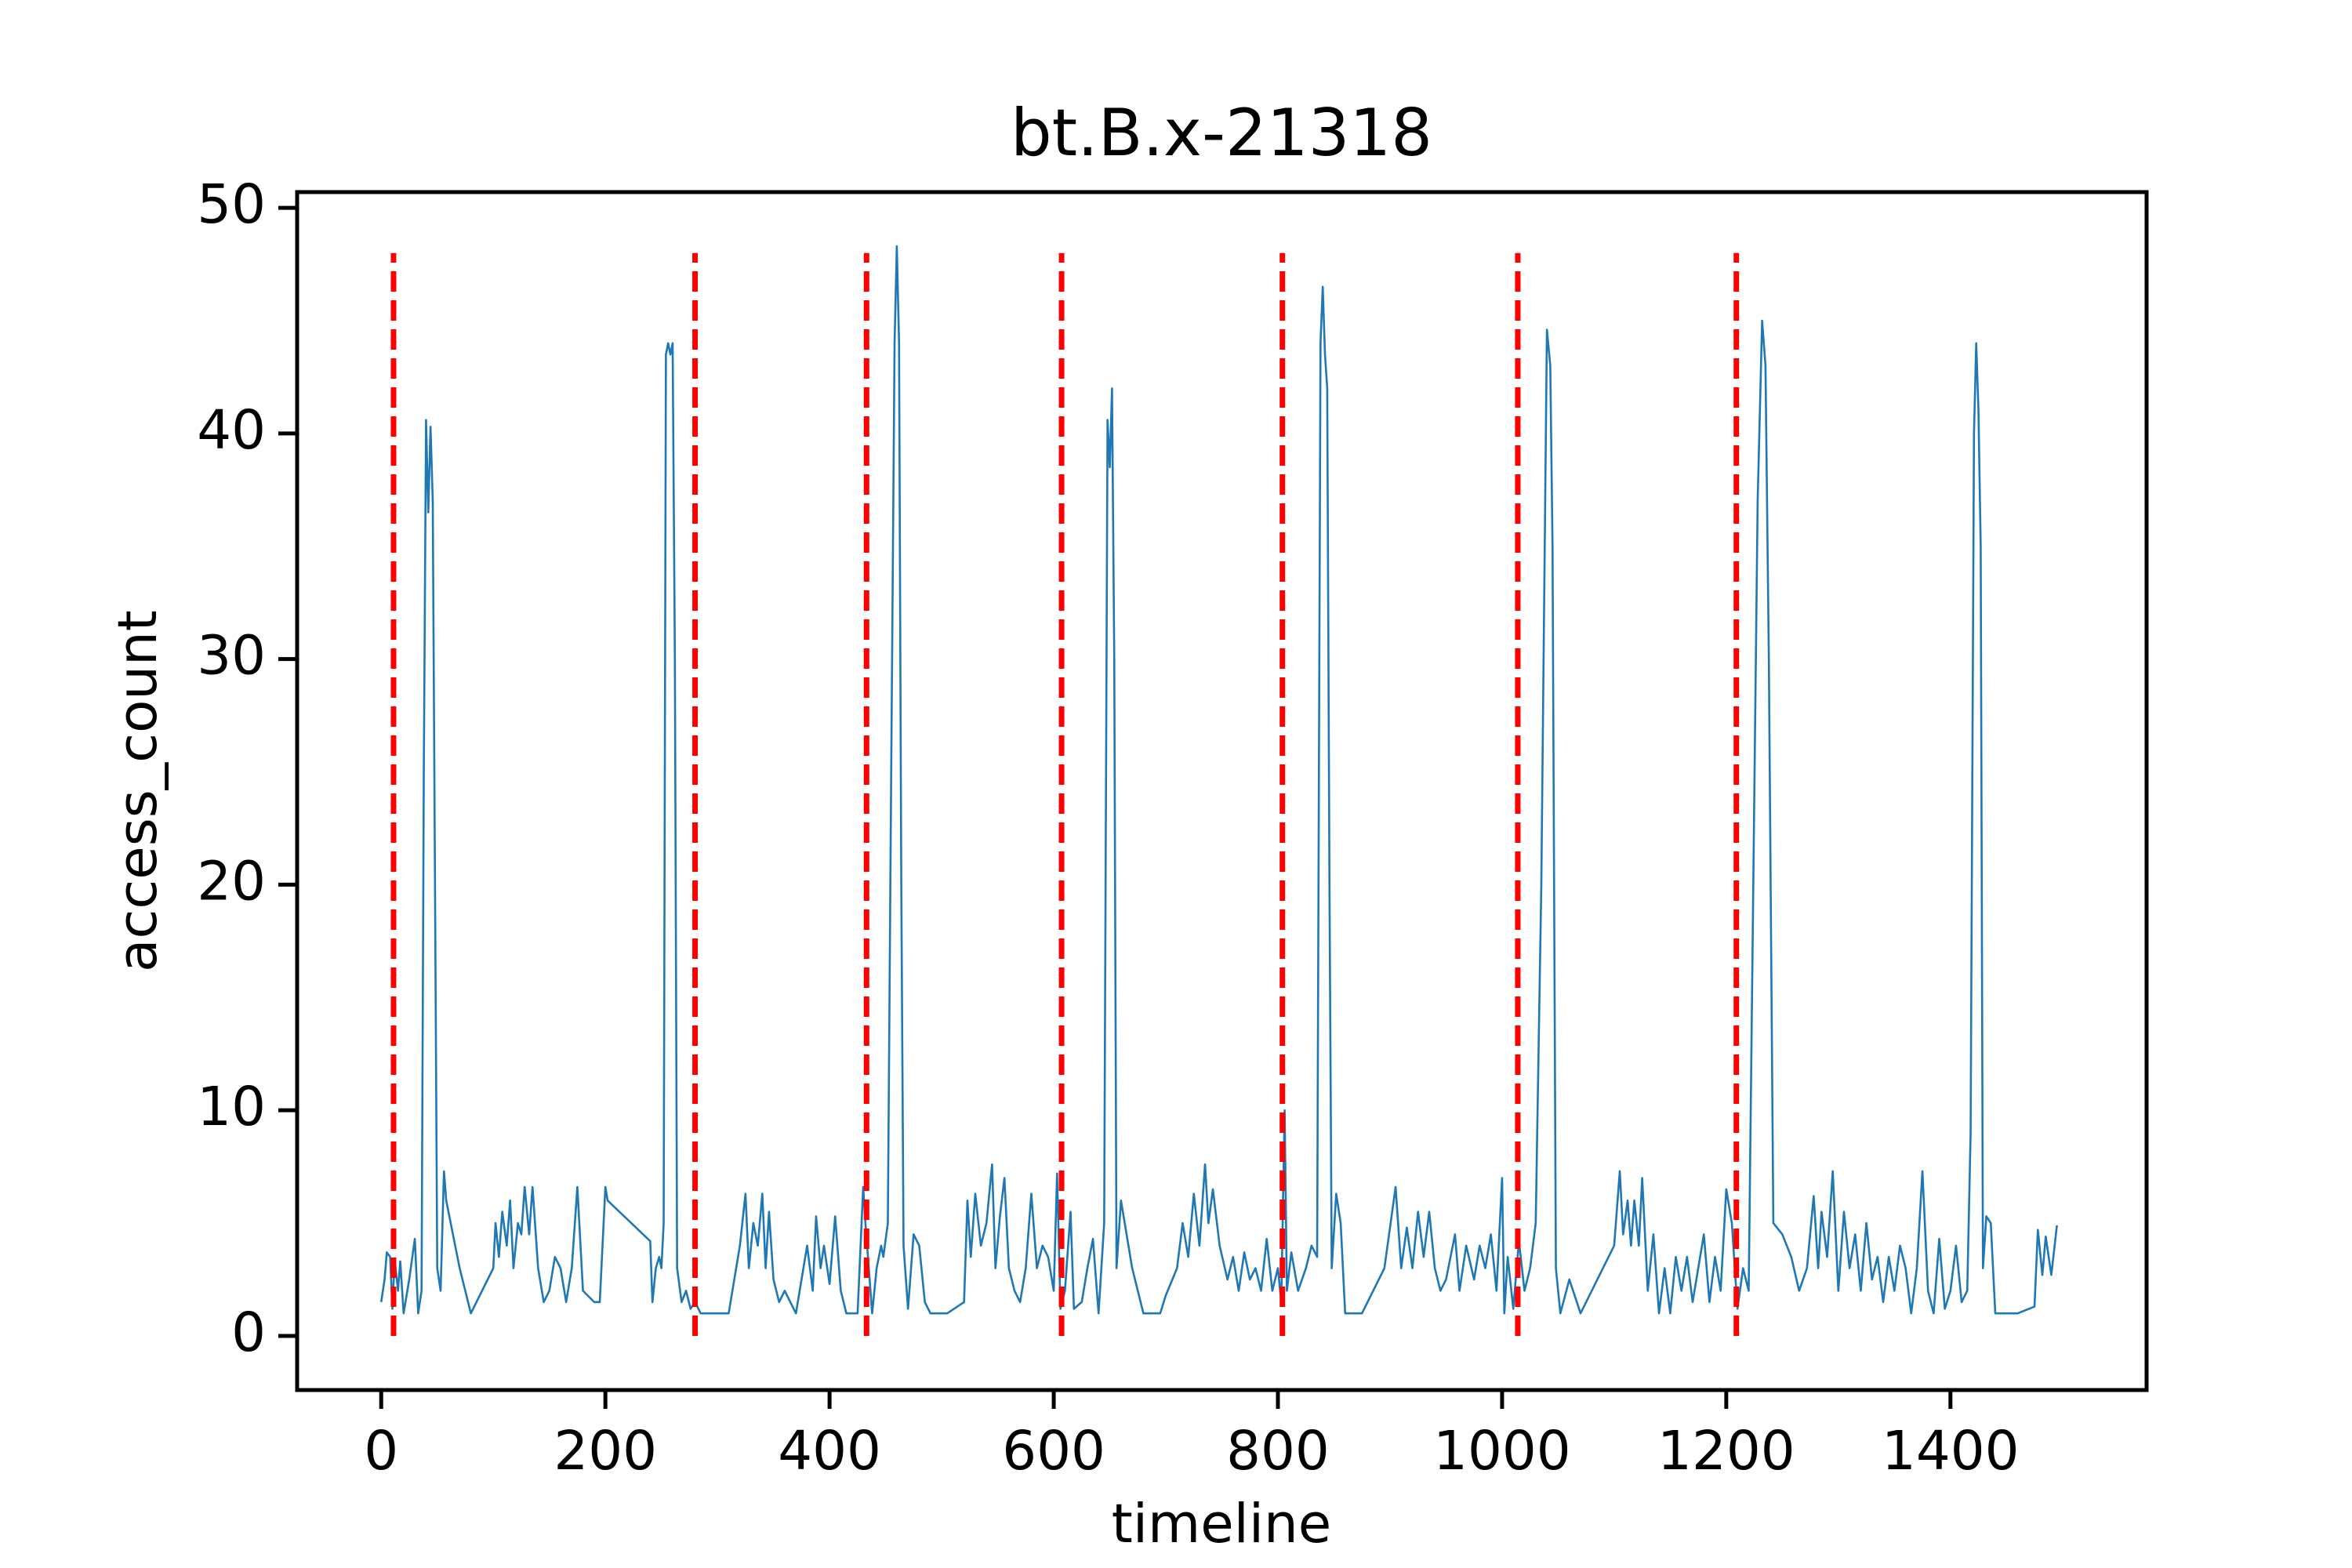  What do you see at coordinates (1053, 1451) in the screenshot?
I see `x-tick-label: 600` at bounding box center [1053, 1451].